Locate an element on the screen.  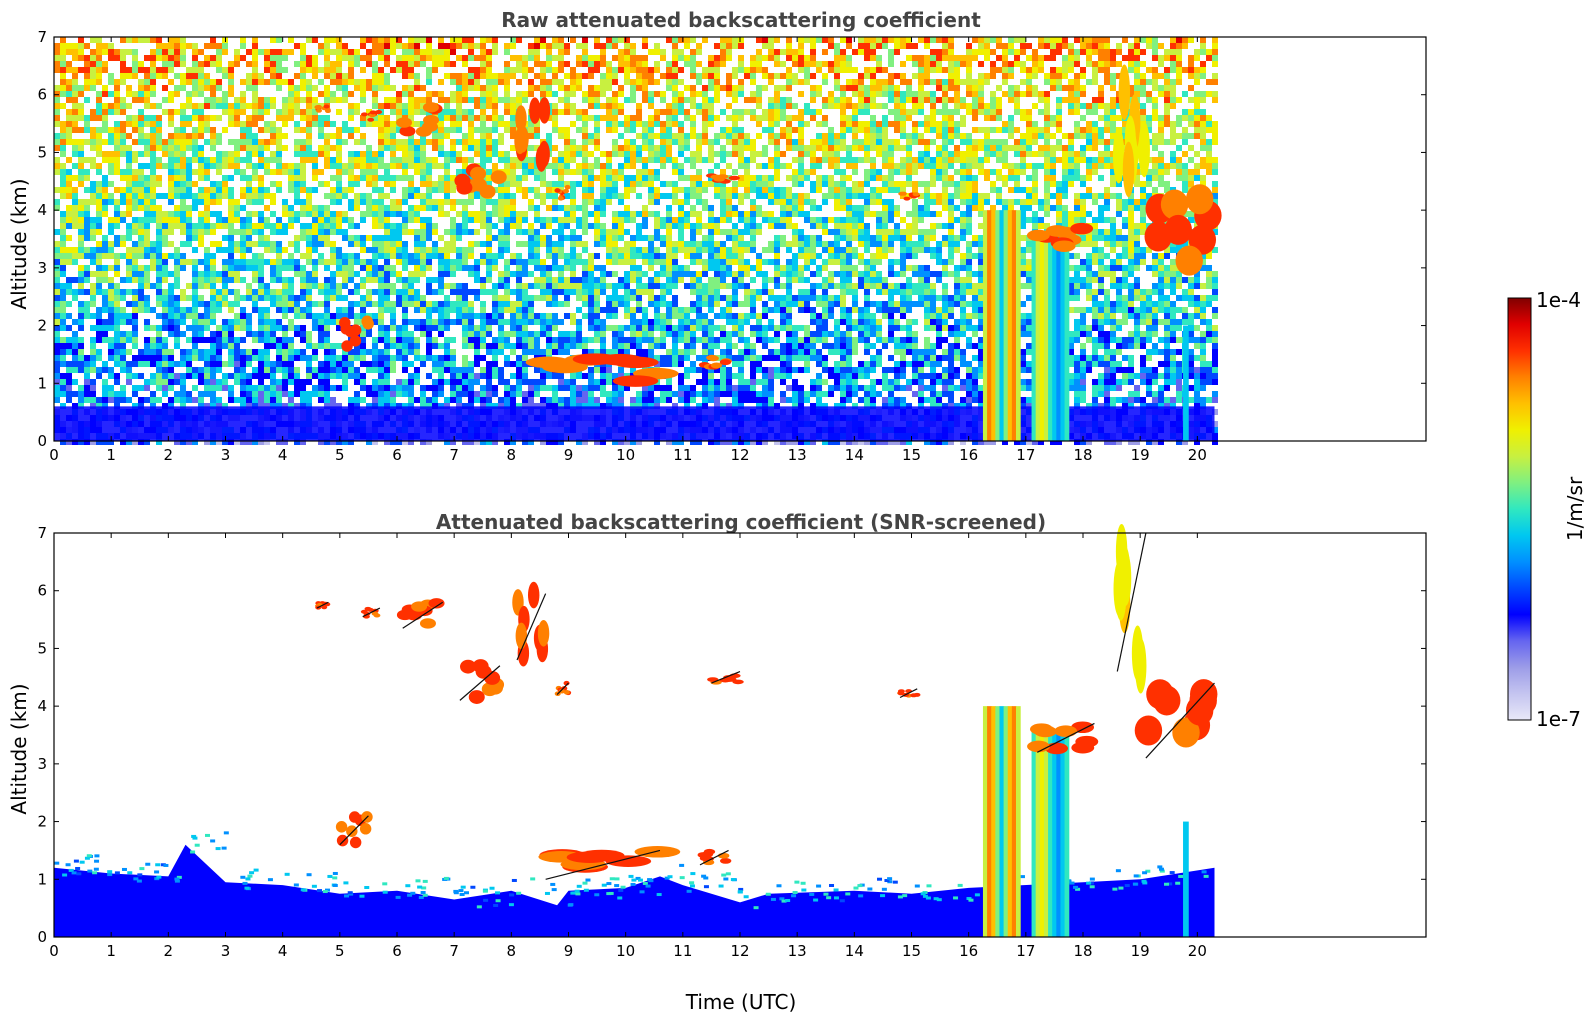
colorbar-gradient is located at coordinates (1519, 509).